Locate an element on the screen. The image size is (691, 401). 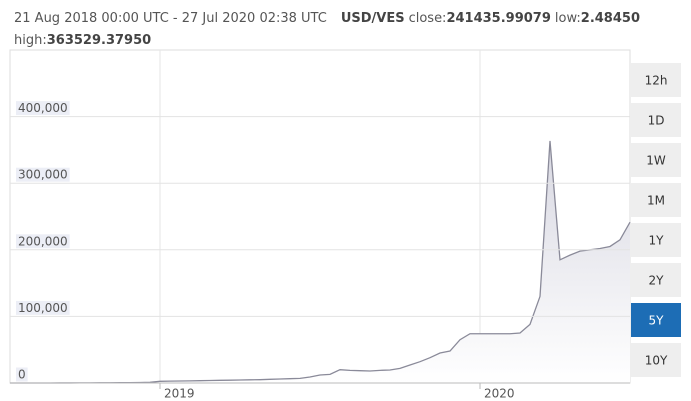
range-button-label: 12h is located at coordinates (656, 81).